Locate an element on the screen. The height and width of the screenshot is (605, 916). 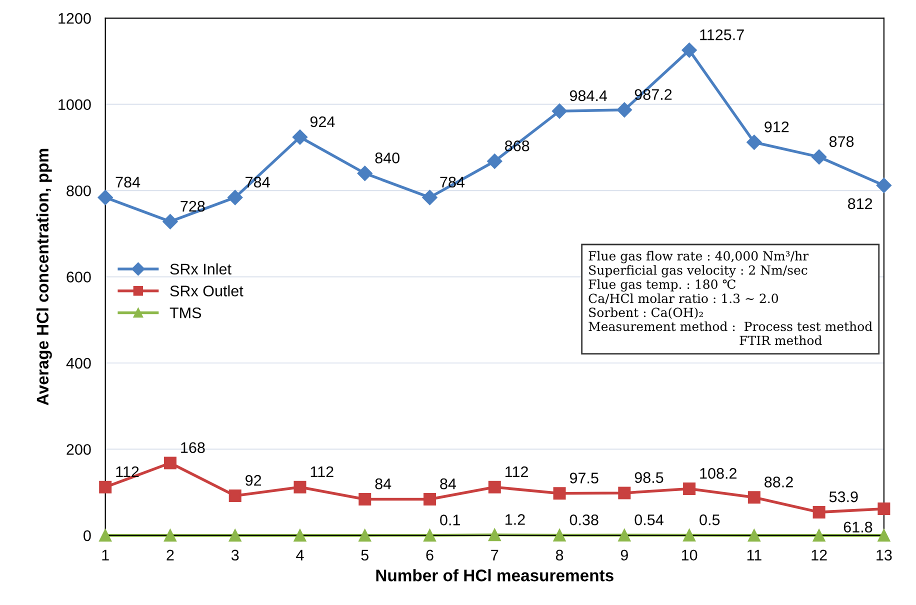
y-axis-title: Average HCl concentration, ppm is located at coordinates (44, 277).